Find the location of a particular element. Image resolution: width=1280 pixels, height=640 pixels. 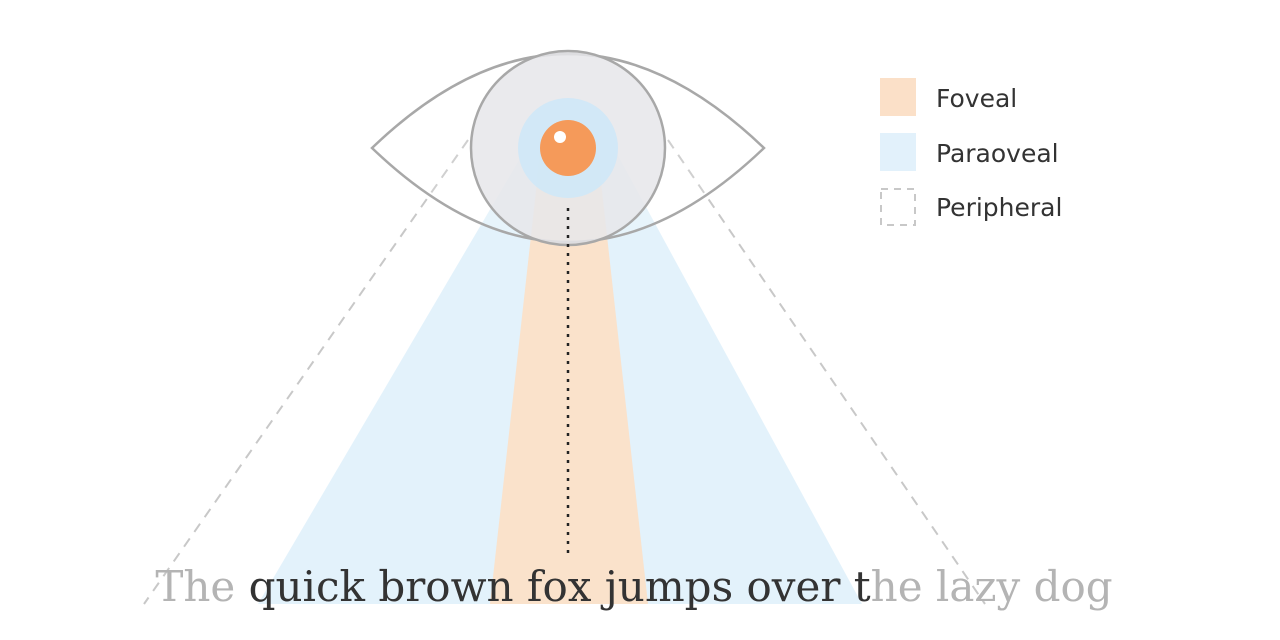

legend-label-parafoveal: Paraoveal is located at coordinates (997, 153).